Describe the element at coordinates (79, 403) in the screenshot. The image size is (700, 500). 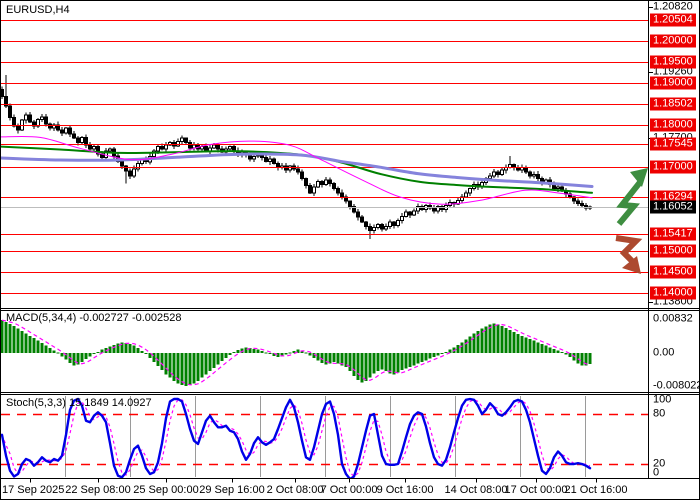
I see `stoch-indicator-label: Stoch(5,3,3) 15.1849 14.0927` at that location.